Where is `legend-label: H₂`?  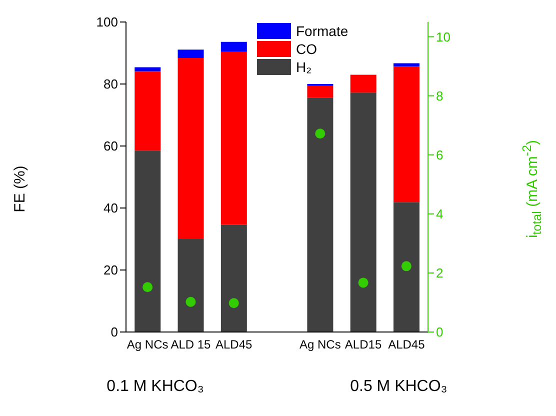
legend-label: H₂ is located at coordinates (304, 67).